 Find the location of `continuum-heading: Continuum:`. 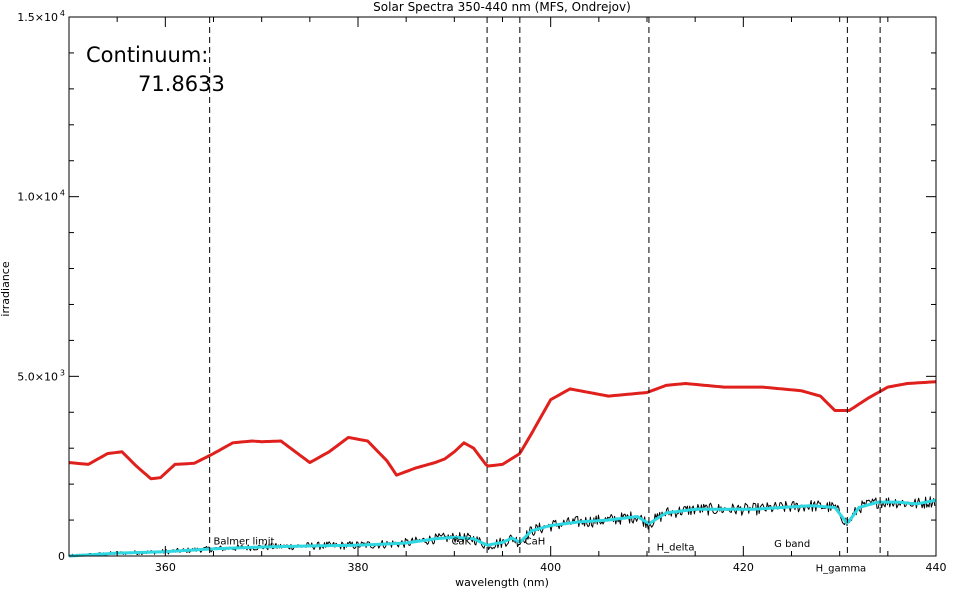

continuum-heading: Continuum: is located at coordinates (147, 55).